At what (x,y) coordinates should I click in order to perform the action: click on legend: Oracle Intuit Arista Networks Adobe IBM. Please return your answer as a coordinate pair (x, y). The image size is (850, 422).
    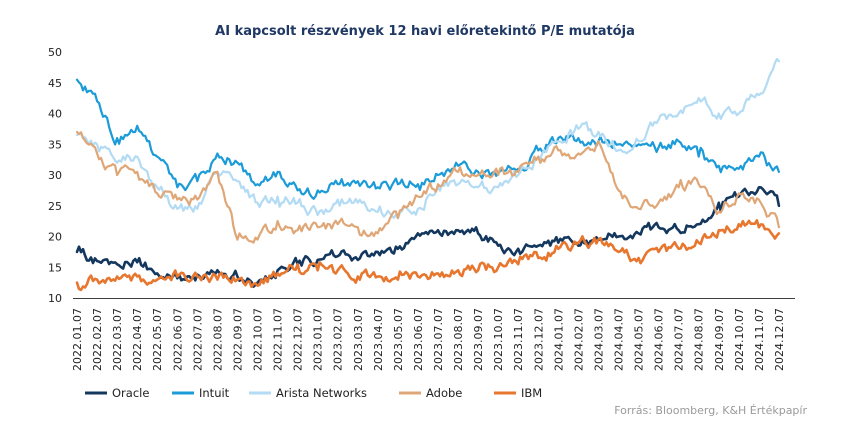
    Looking at the image, I should click on (313, 393).